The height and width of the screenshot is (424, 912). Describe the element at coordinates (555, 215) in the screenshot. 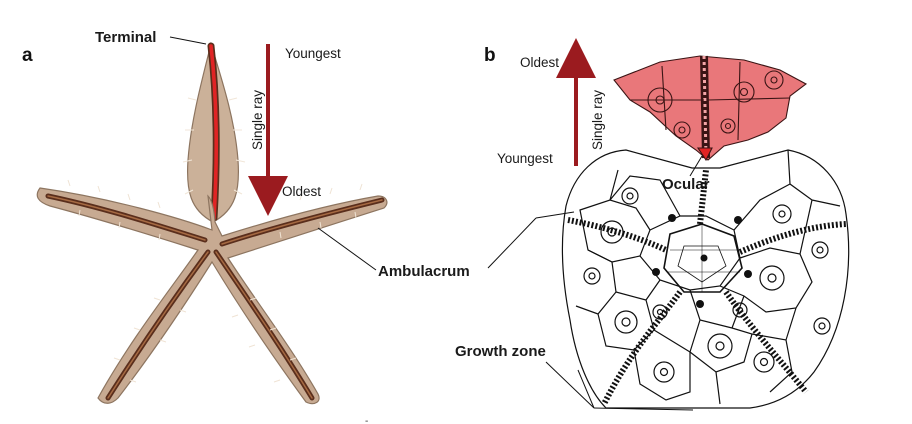

I see `ambulacrum-leader-b2` at that location.